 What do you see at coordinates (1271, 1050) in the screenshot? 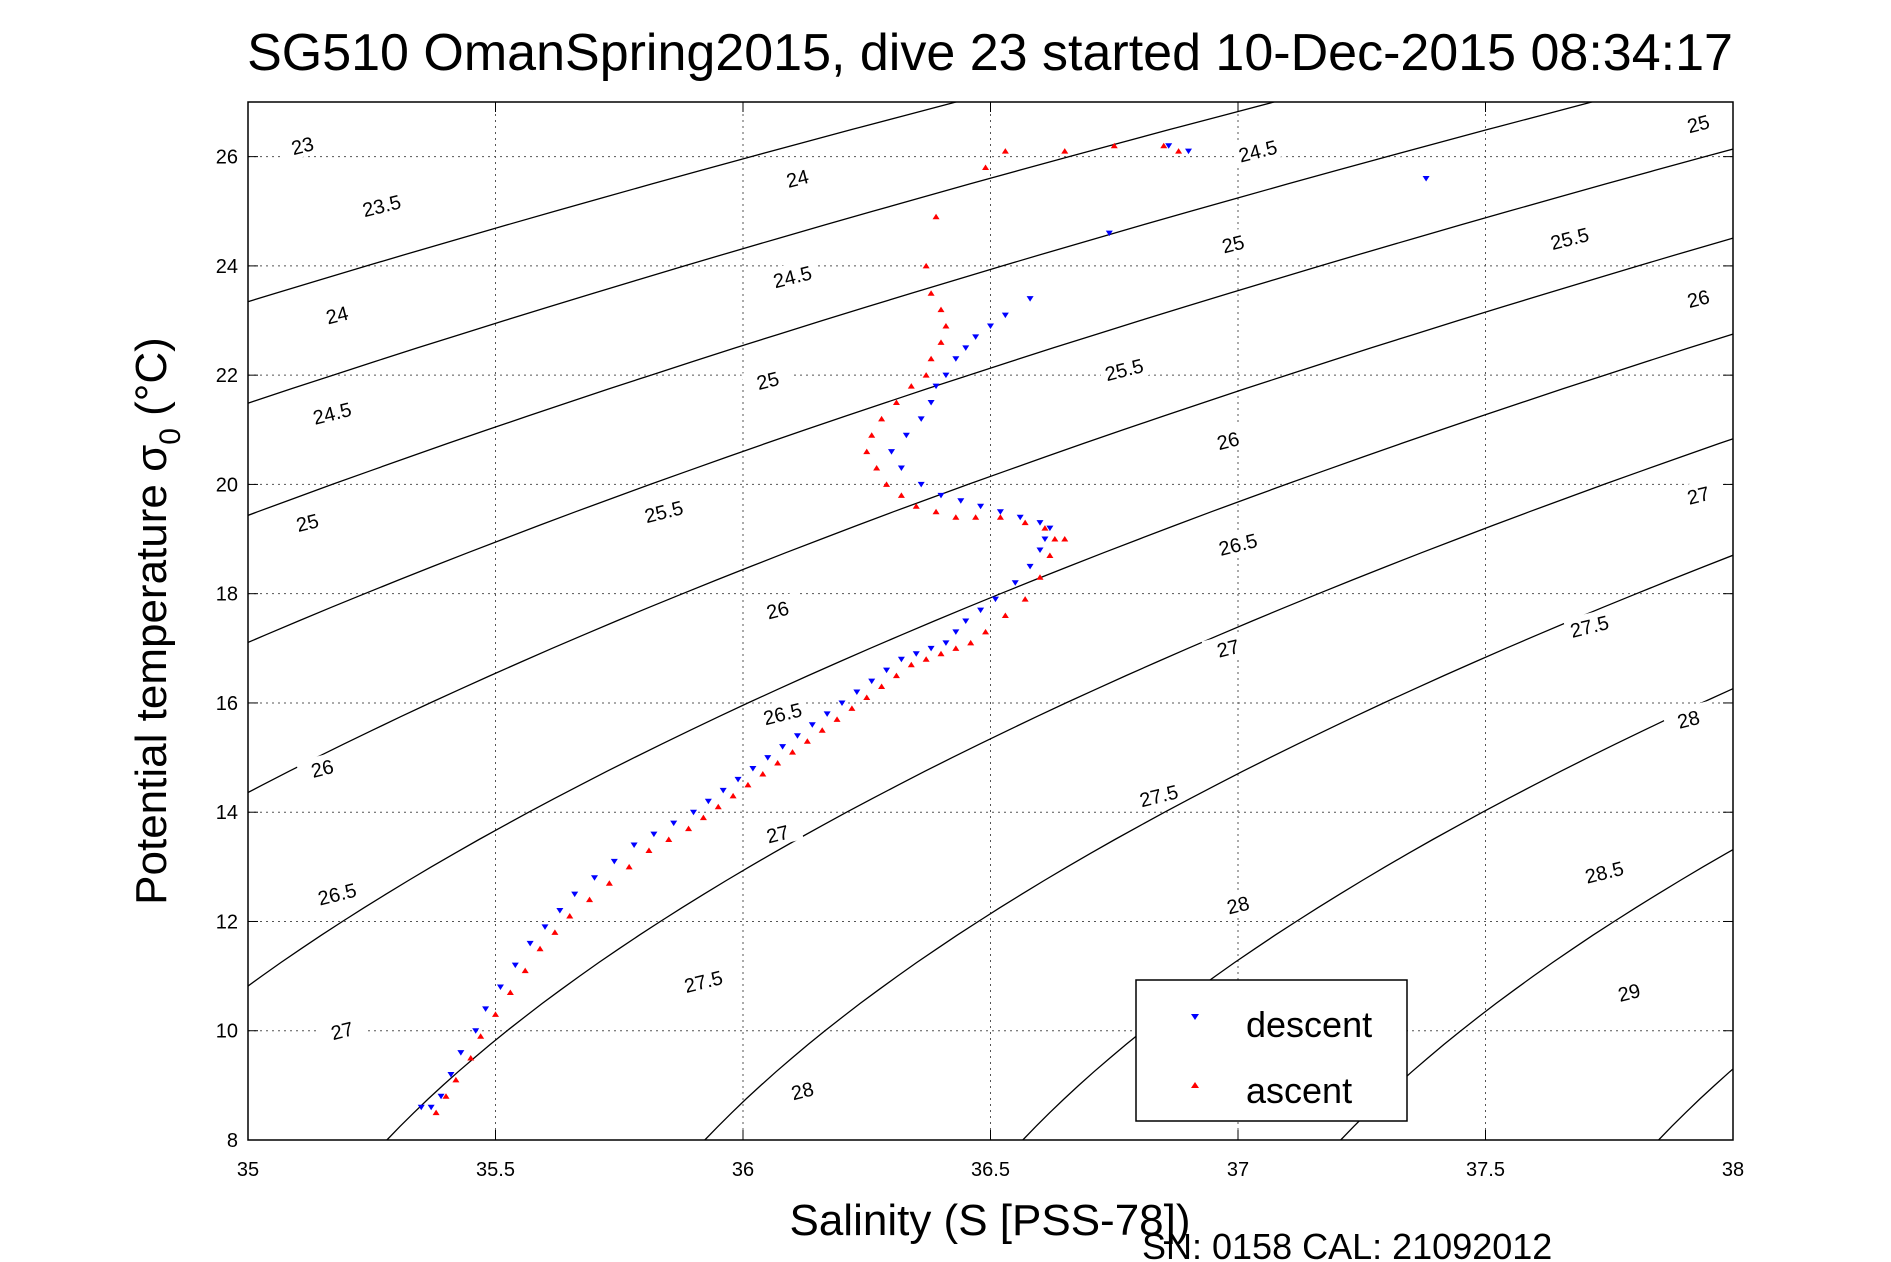
I see `legend-box` at bounding box center [1271, 1050].